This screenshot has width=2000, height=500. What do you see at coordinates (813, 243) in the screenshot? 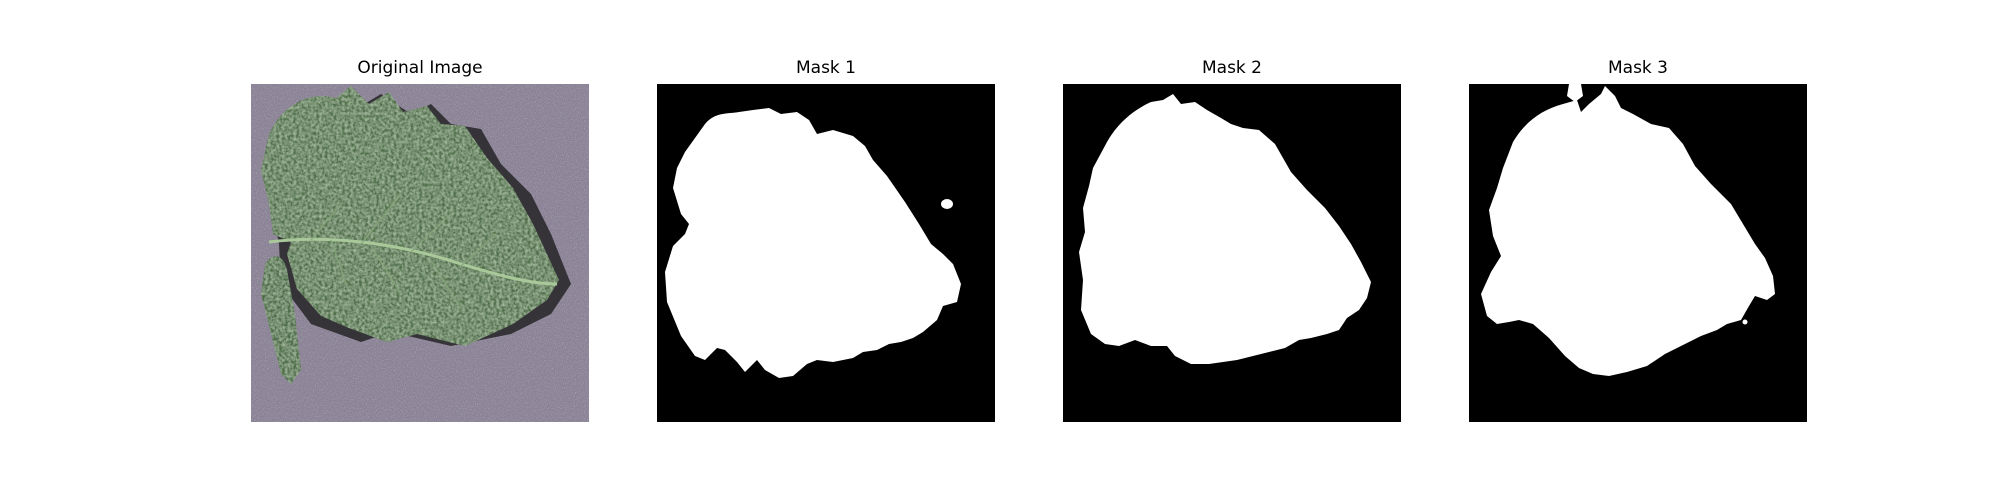
I see `mask-1-region` at bounding box center [813, 243].